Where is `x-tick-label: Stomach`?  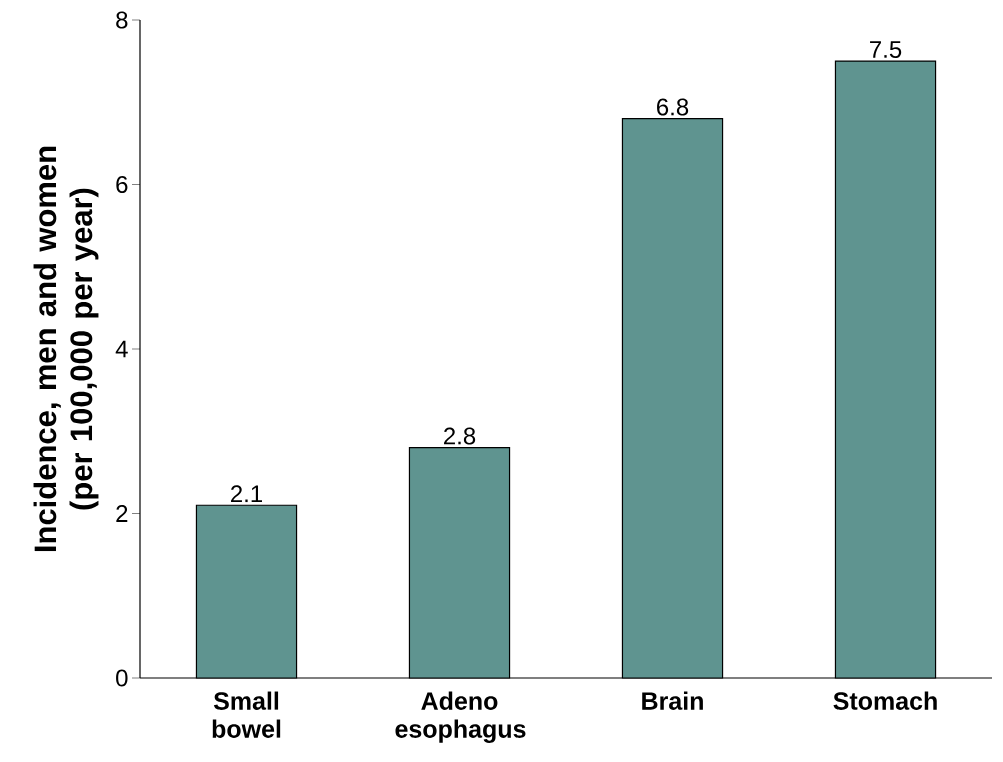
x-tick-label: Stomach is located at coordinates (885, 700).